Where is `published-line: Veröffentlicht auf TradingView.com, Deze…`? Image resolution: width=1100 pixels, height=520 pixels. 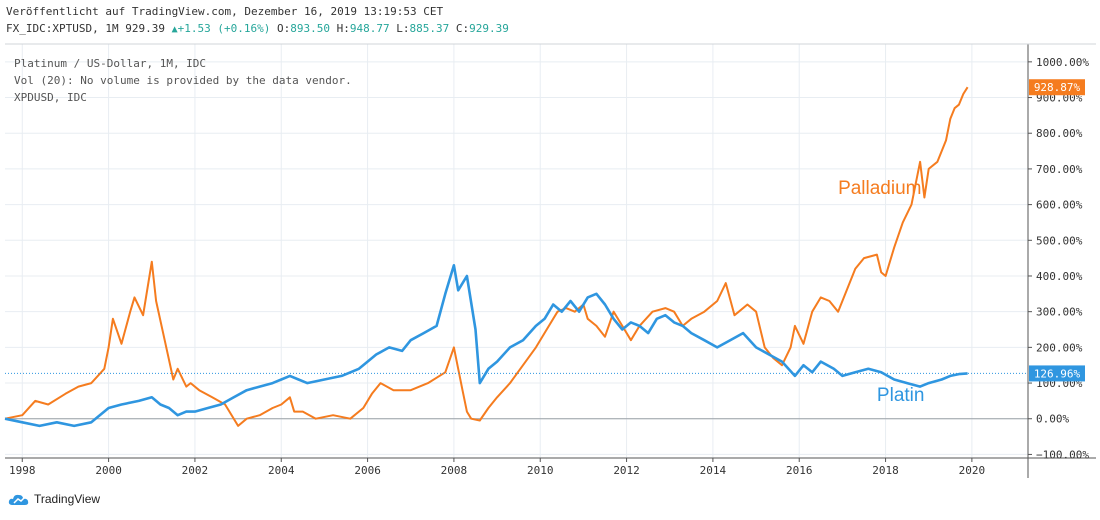
published-line: Veröffentlicht auf TradingView.com, Deze… is located at coordinates (224, 11).